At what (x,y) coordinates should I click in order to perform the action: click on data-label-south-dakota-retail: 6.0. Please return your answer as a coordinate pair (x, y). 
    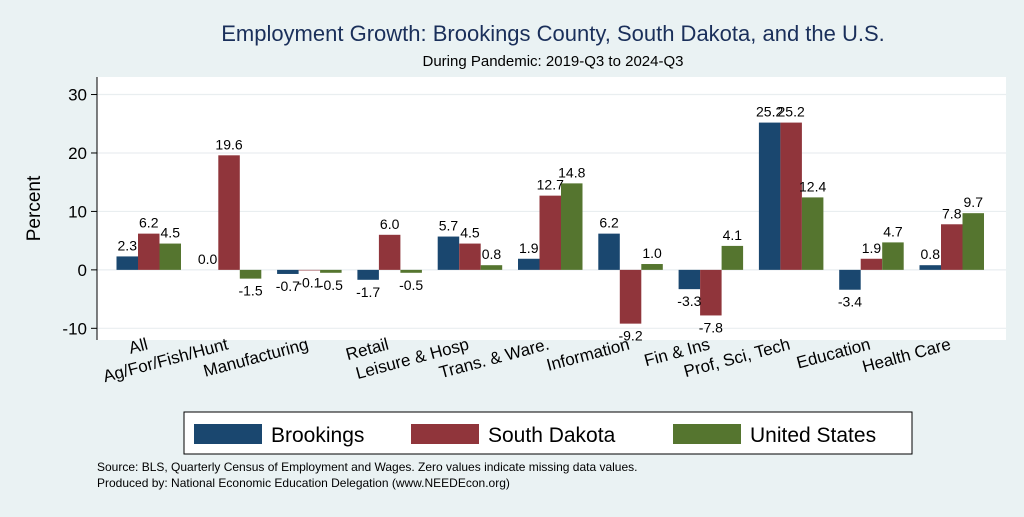
    Looking at the image, I should click on (390, 224).